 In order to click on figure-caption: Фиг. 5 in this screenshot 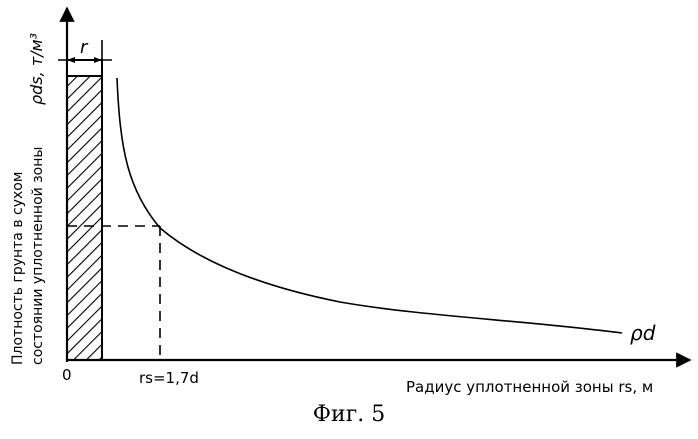, I will do `click(349, 414)`.